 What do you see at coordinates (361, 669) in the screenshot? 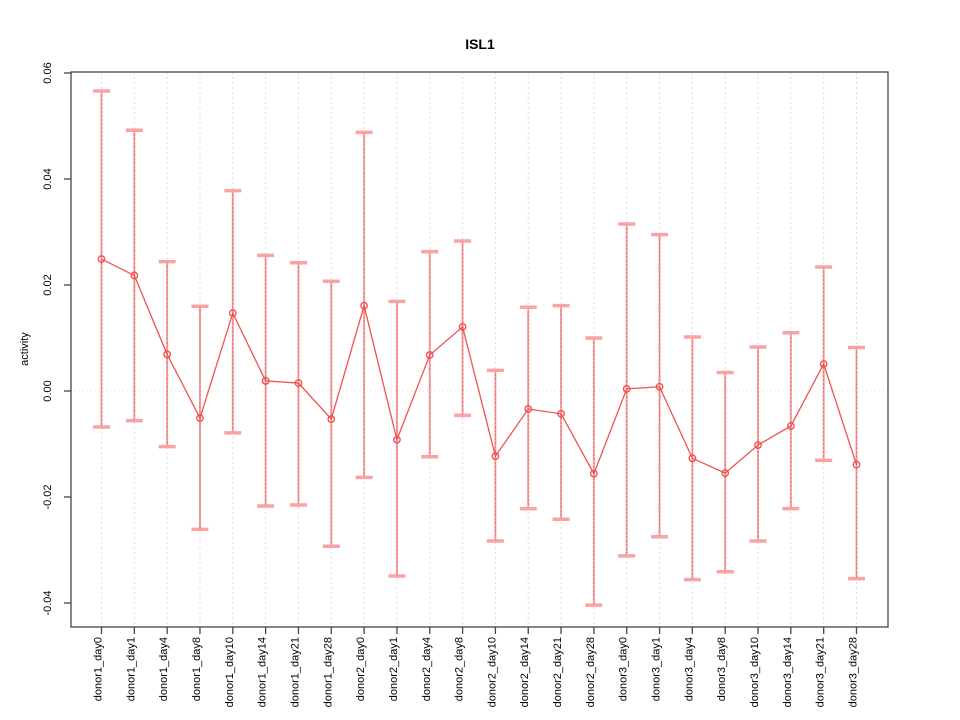
I see `x-tick-label: donor2_day0` at bounding box center [361, 669].